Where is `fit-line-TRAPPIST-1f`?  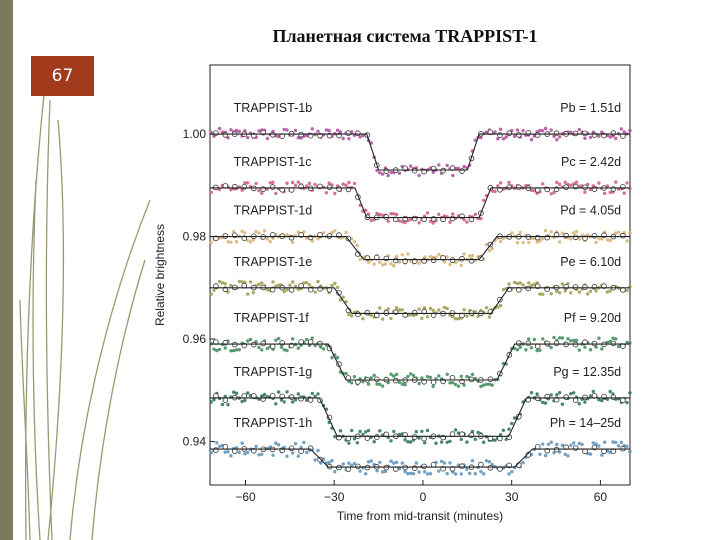
fit-line-TRAPPIST-1f is located at coordinates (420, 362).